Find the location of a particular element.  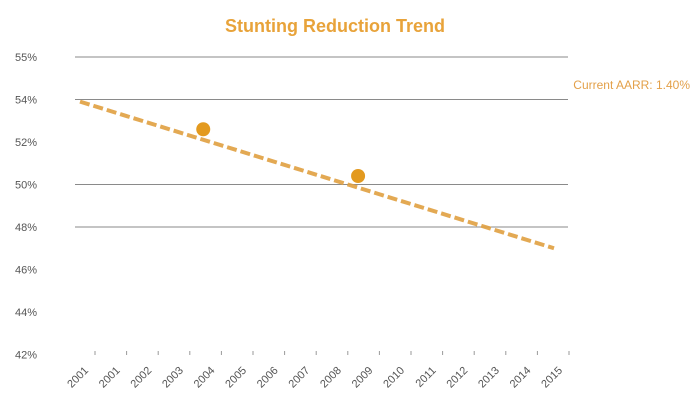

x-tick-label: 2009 is located at coordinates (363, 378).